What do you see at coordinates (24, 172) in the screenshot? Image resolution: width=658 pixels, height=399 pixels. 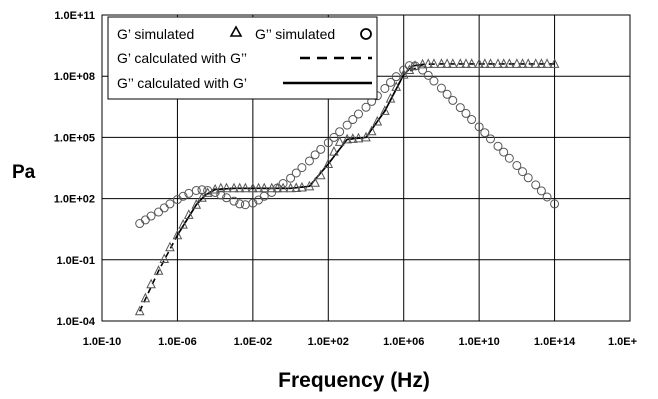 I see `y-axis-title: Pa` at bounding box center [24, 172].